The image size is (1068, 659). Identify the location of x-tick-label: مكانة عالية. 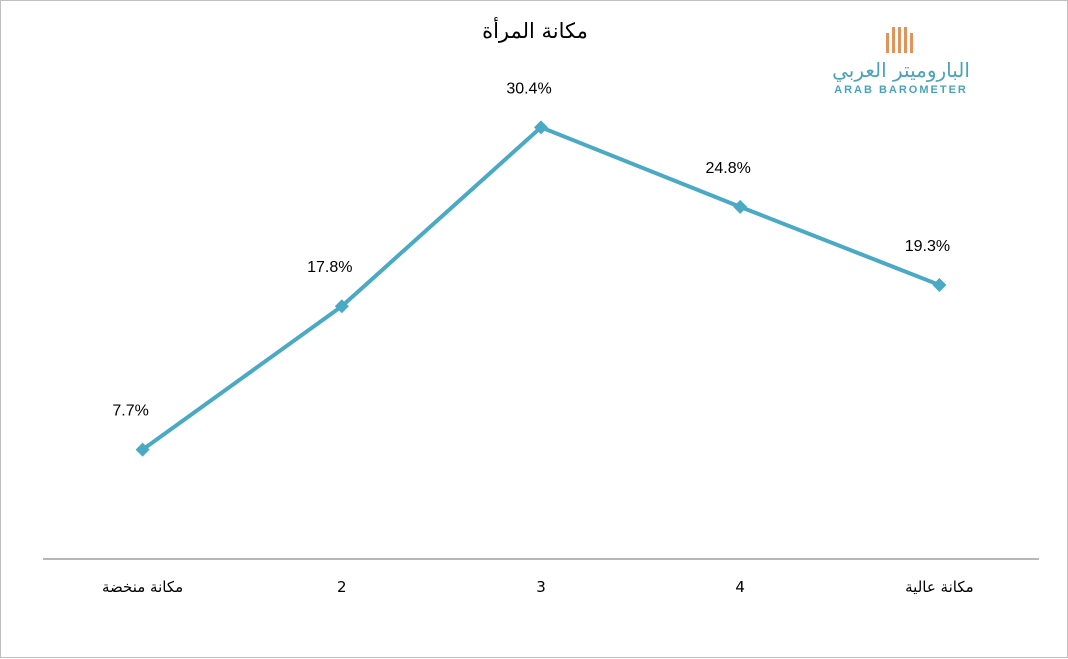
(939, 587).